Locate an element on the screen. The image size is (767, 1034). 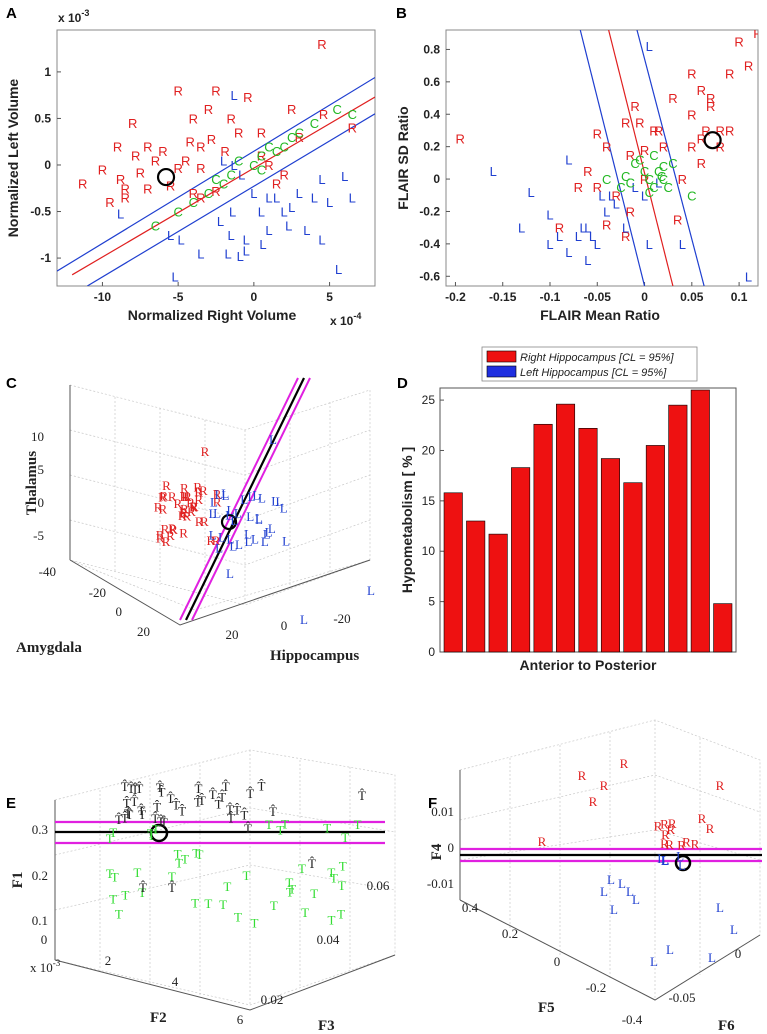
panel-e-highlight is located at coordinates (159, 833).